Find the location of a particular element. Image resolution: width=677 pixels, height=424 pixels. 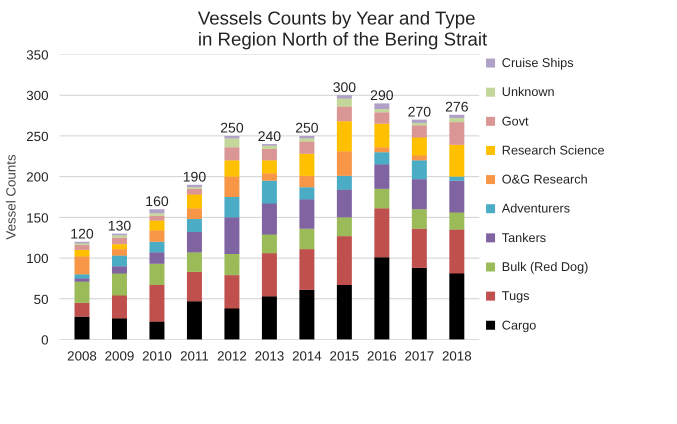

x-tick-label: 2015 is located at coordinates (345, 356).